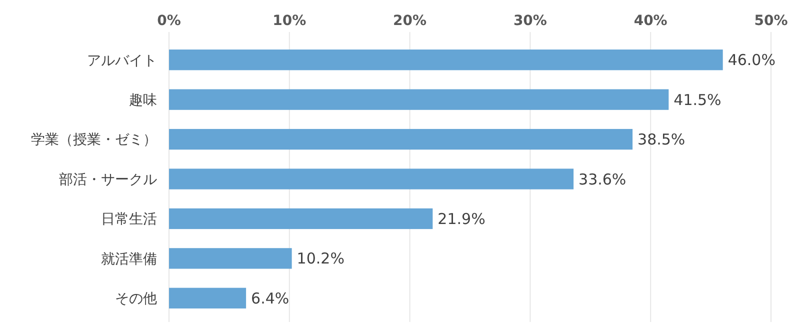 The width and height of the screenshot is (800, 330). Describe the element at coordinates (662, 139) in the screenshot. I see `data-label: 38.5%` at that location.